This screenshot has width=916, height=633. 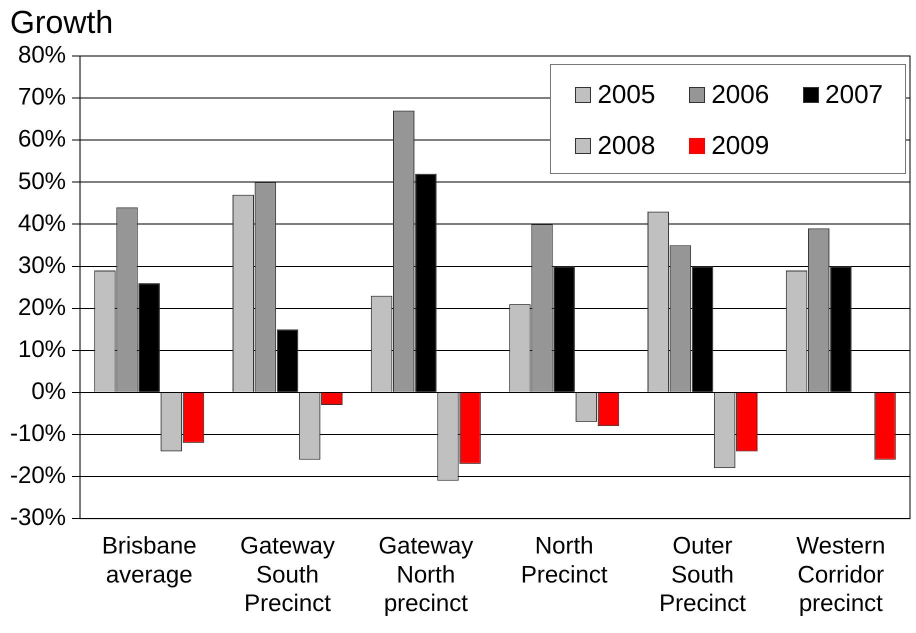 What do you see at coordinates (42, 223) in the screenshot?
I see `y-tick-label: 40%` at bounding box center [42, 223].